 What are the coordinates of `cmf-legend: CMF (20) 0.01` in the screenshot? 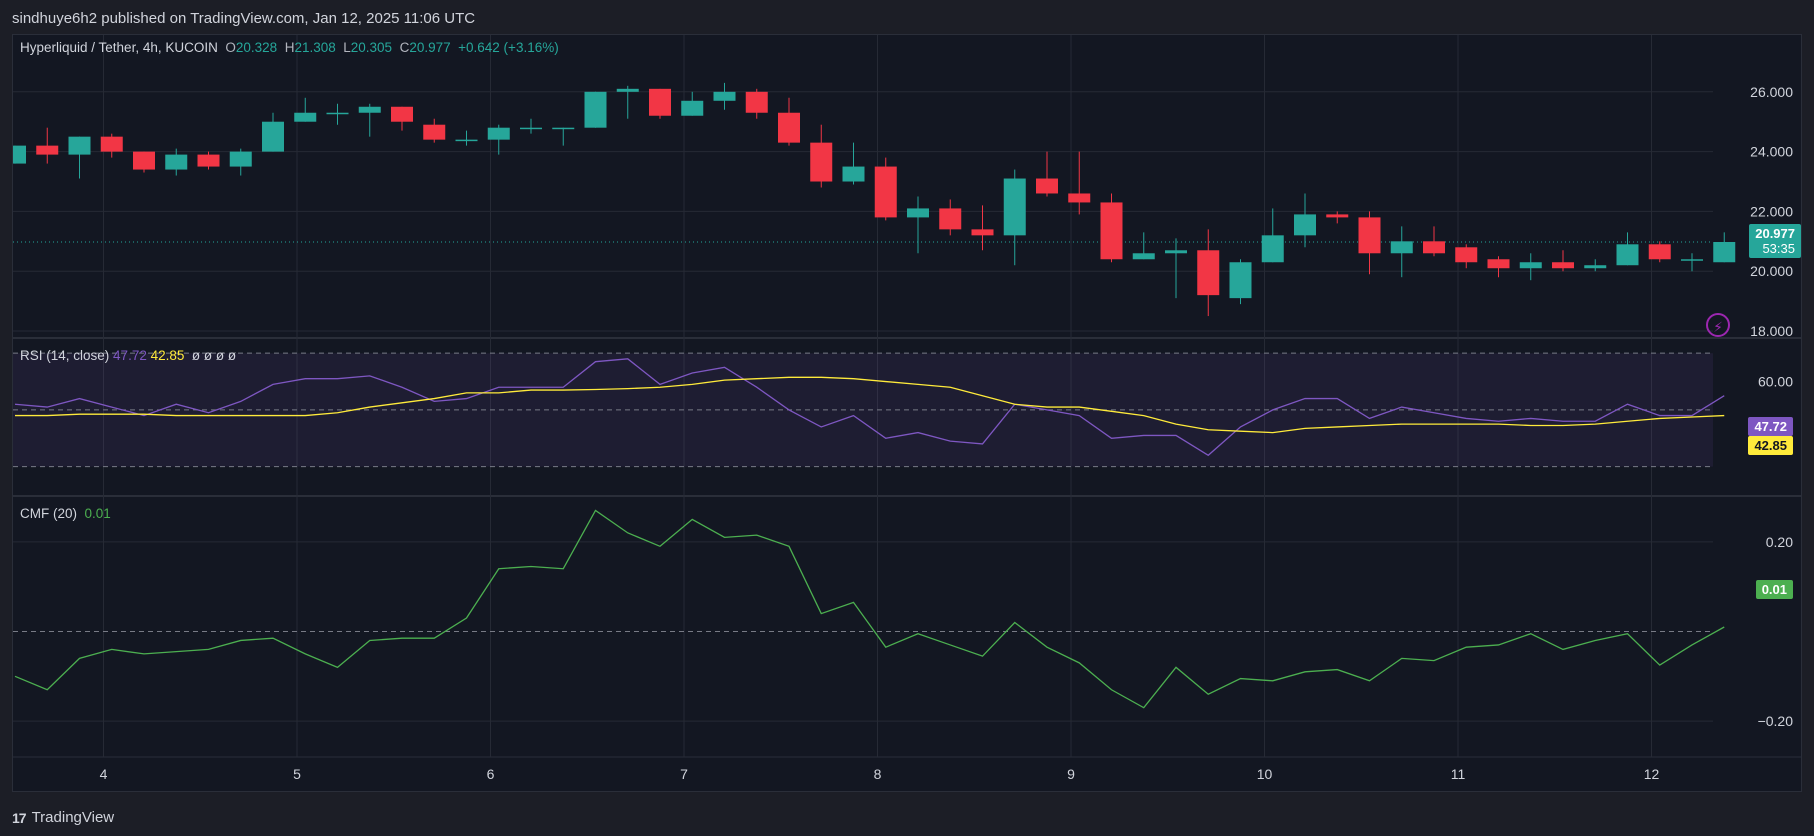 It's located at (65, 513).